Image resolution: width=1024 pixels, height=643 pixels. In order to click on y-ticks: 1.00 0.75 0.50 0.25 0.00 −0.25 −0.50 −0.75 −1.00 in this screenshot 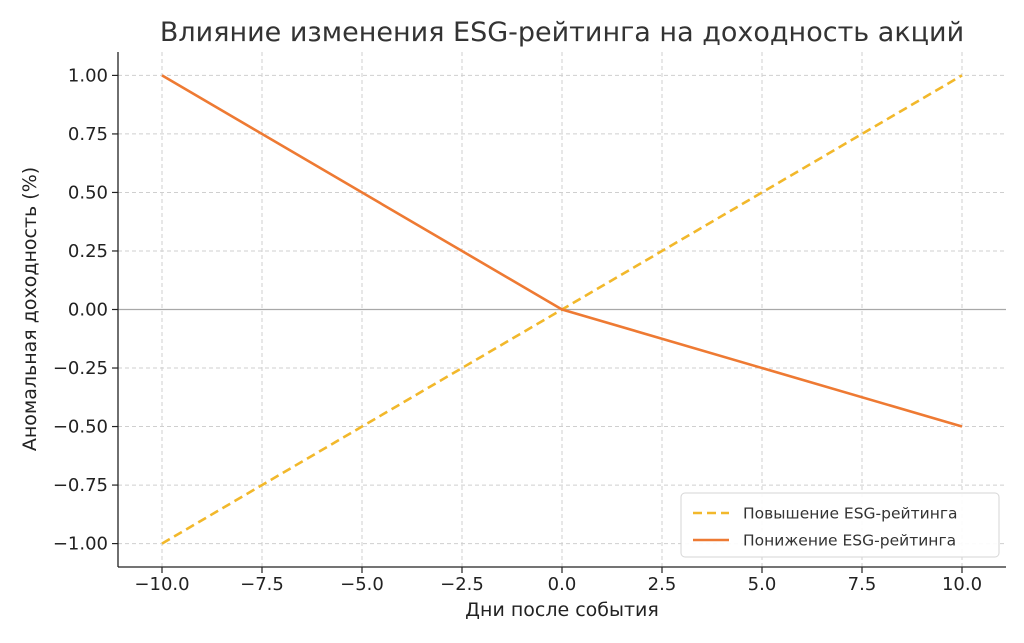, I will do `click(85, 310)`.